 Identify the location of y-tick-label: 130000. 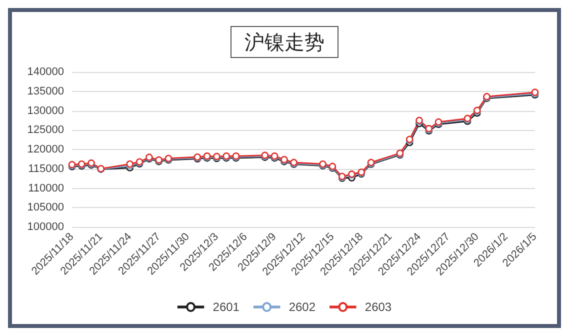
(45, 110).